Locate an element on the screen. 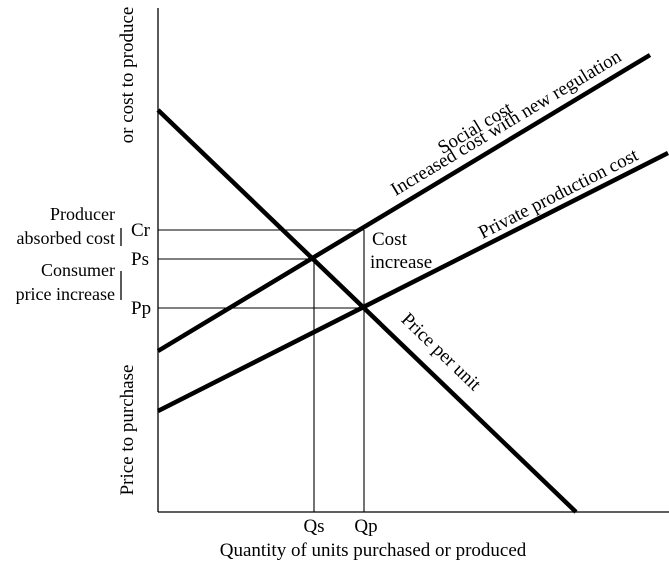 This screenshot has width=669, height=564. cost-increase-line1: Cost is located at coordinates (390, 239).